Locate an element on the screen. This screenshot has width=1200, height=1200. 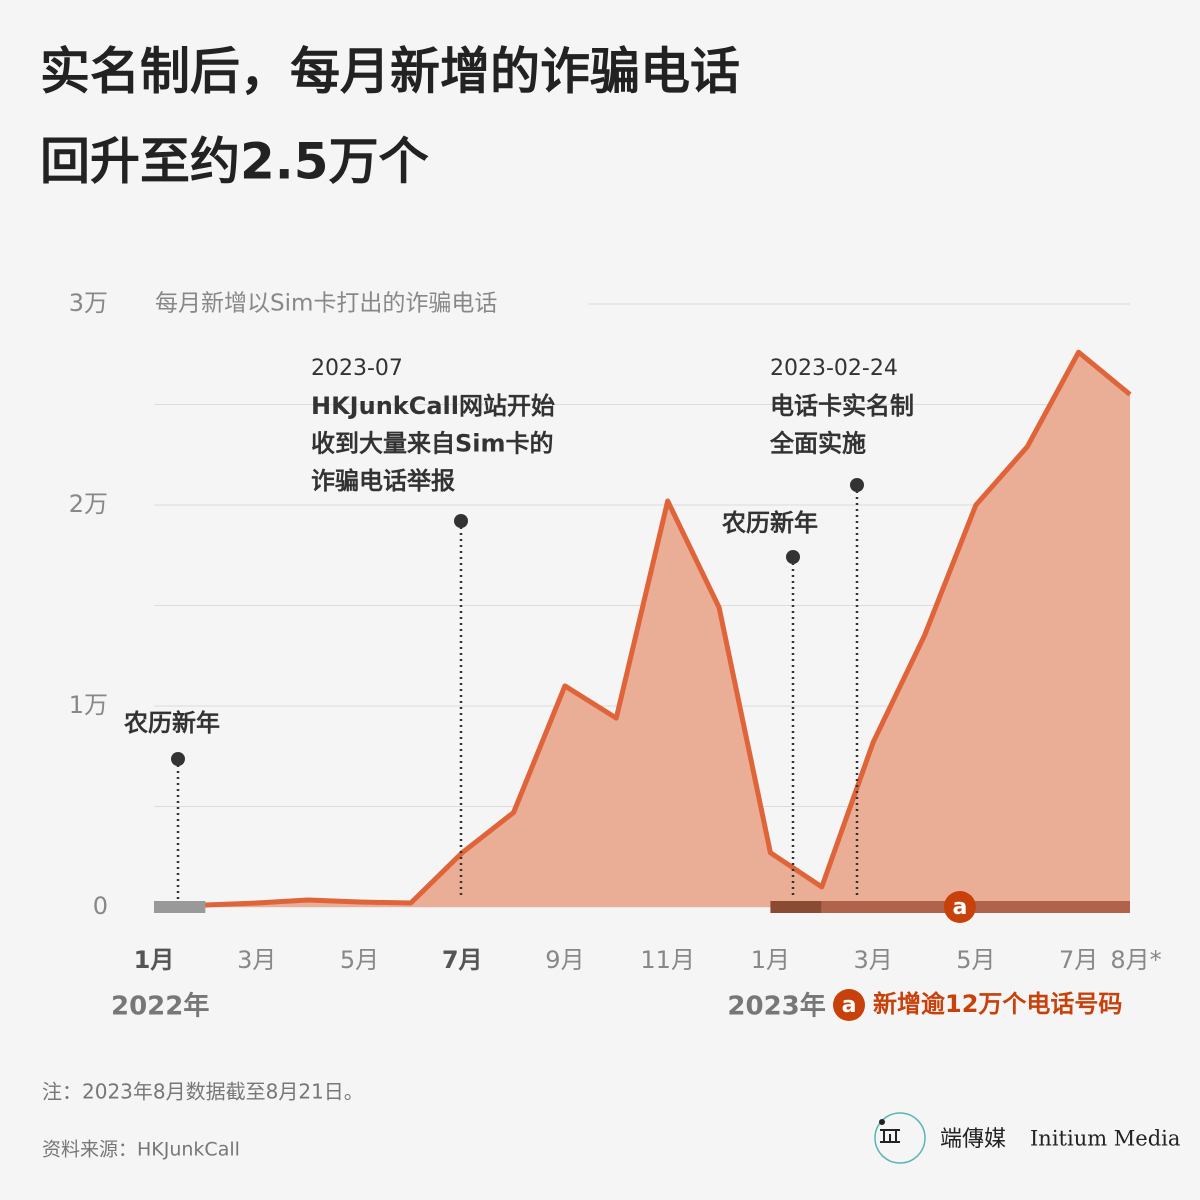
x-tick-label: 11月 is located at coordinates (667, 960).